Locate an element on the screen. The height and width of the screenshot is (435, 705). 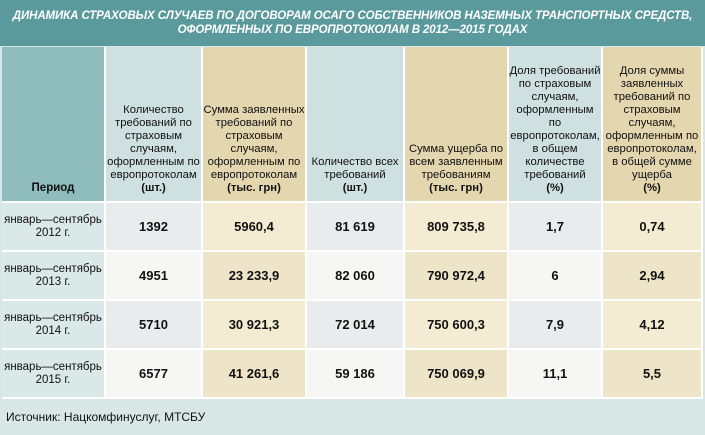
cell-sum-all: 750 069,9 is located at coordinates (457, 374).